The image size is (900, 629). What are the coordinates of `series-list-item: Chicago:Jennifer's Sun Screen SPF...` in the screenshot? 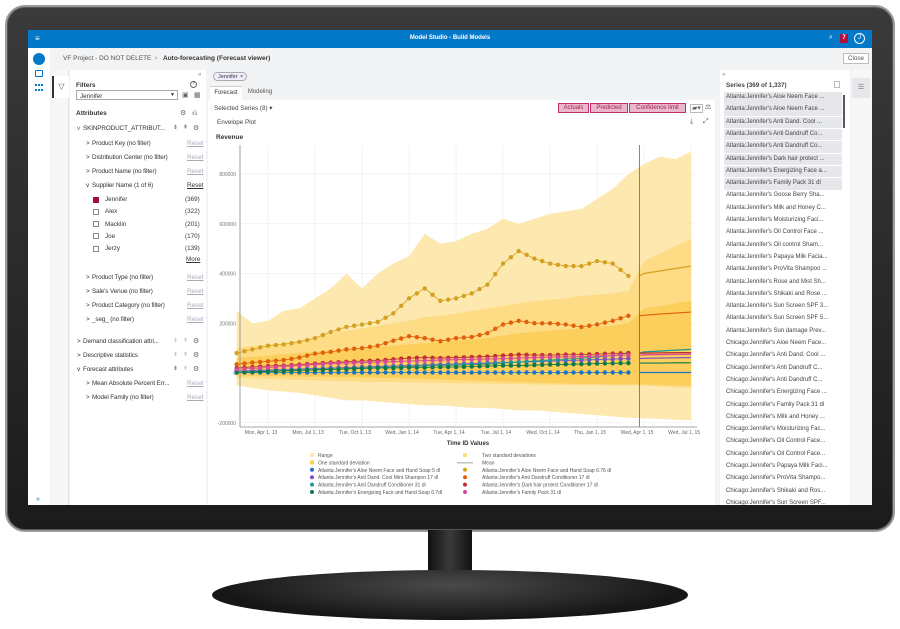 It's located at (776, 502).